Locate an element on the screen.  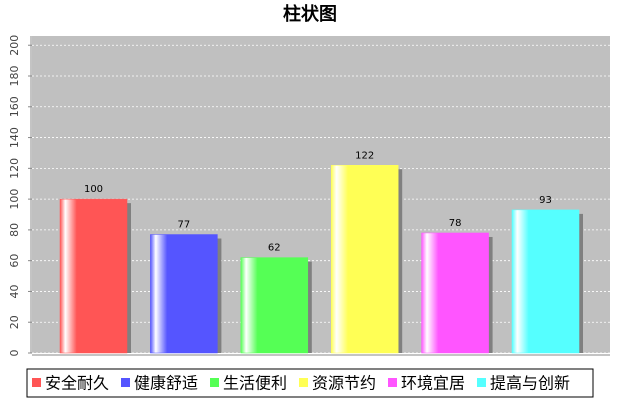
y-tick-label: 80 is located at coordinates (14, 230).